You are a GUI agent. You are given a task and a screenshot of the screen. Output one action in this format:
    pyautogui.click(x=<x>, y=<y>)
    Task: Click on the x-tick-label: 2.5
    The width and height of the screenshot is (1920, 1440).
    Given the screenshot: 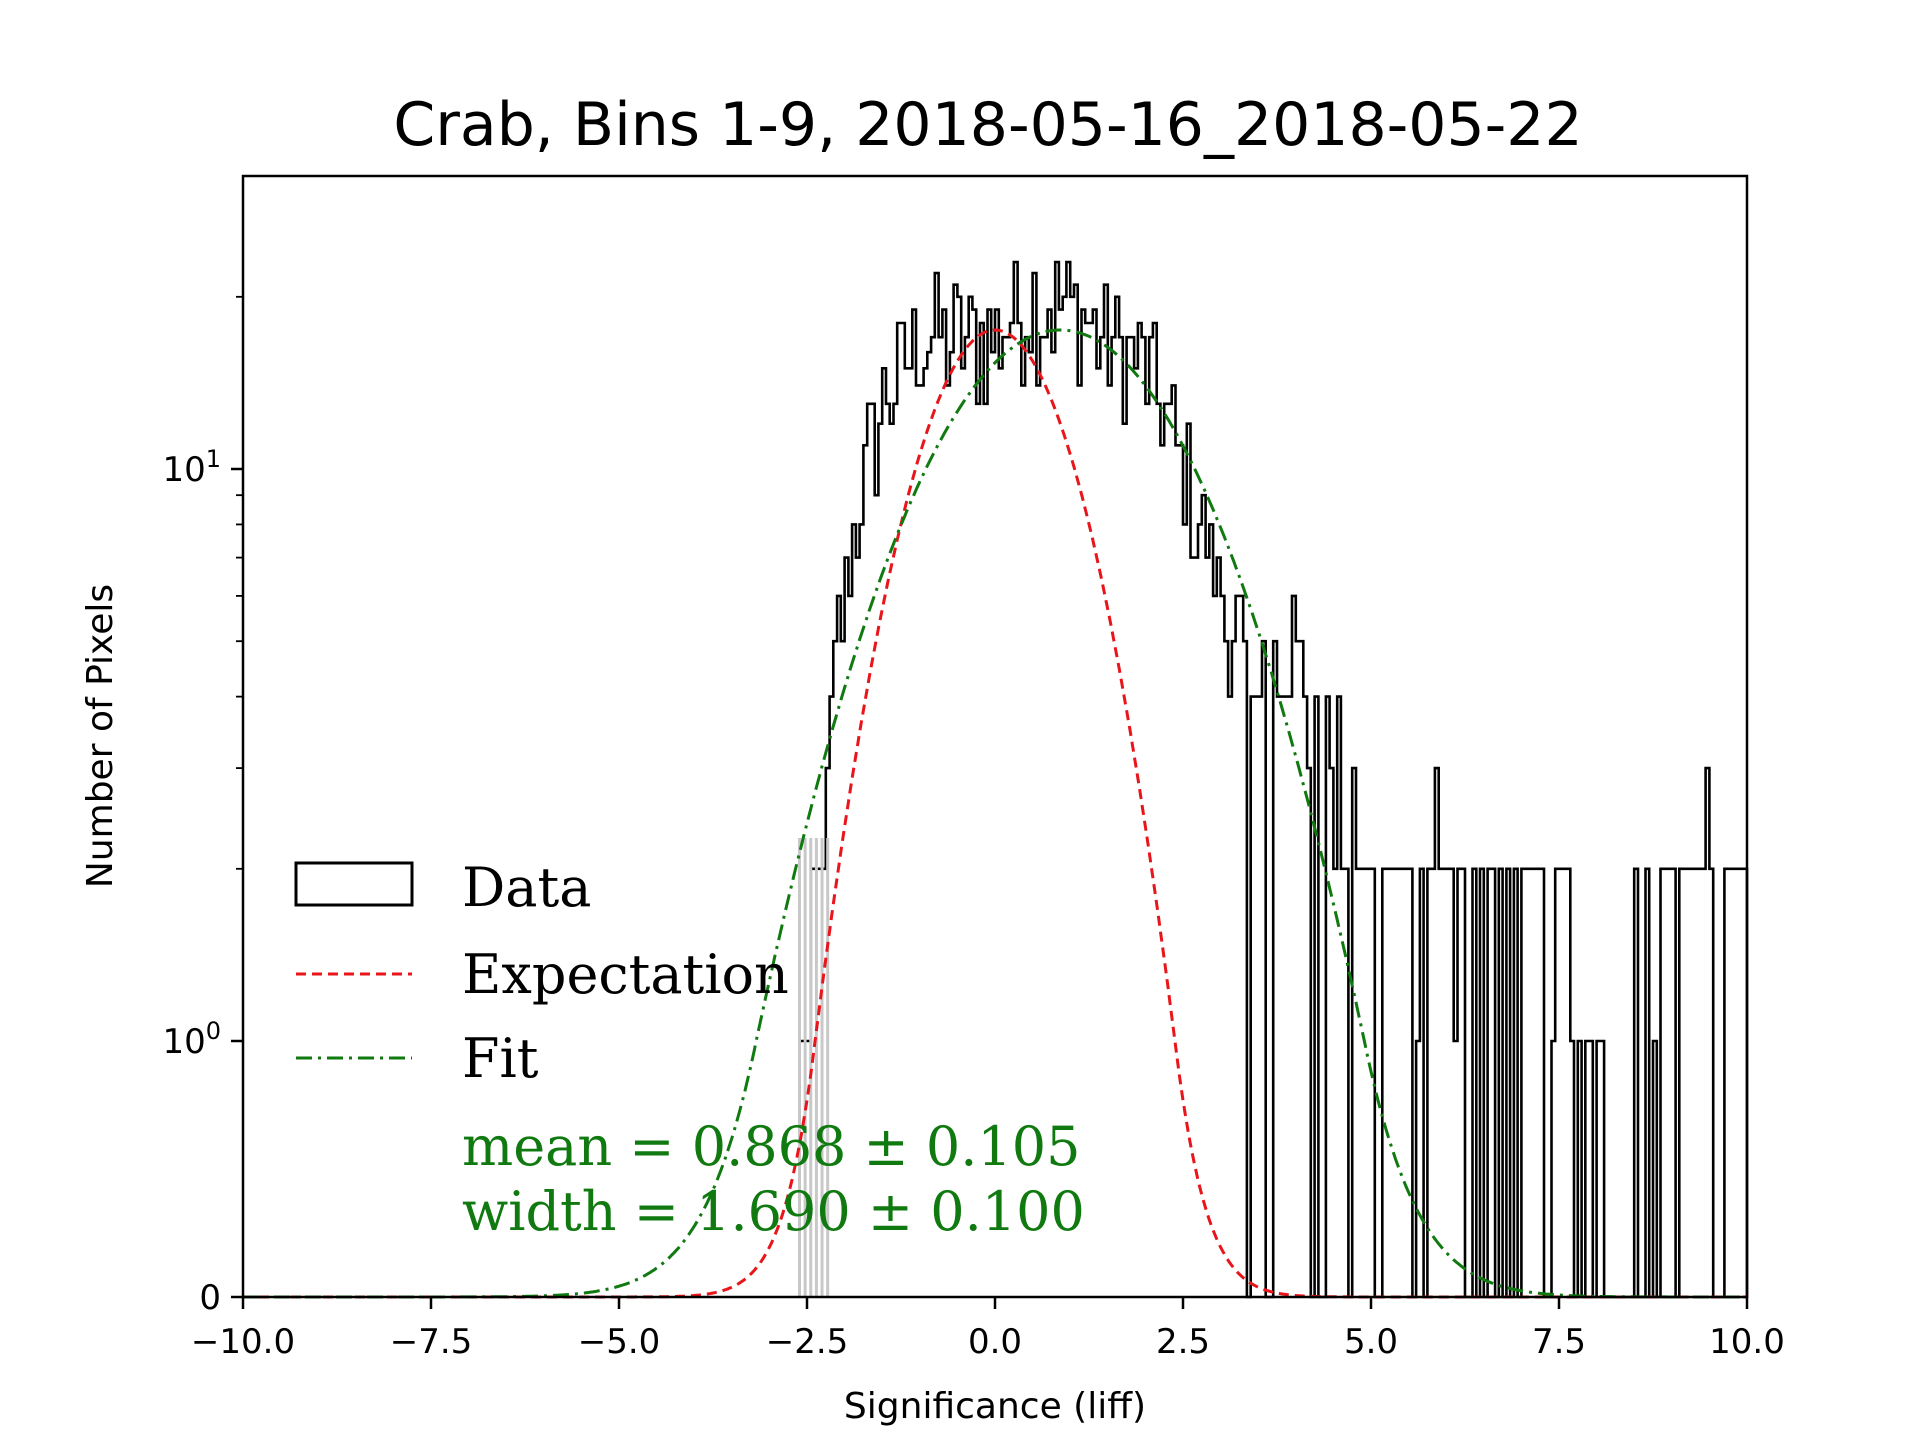 What is the action you would take?
    pyautogui.click(x=1183, y=1342)
    